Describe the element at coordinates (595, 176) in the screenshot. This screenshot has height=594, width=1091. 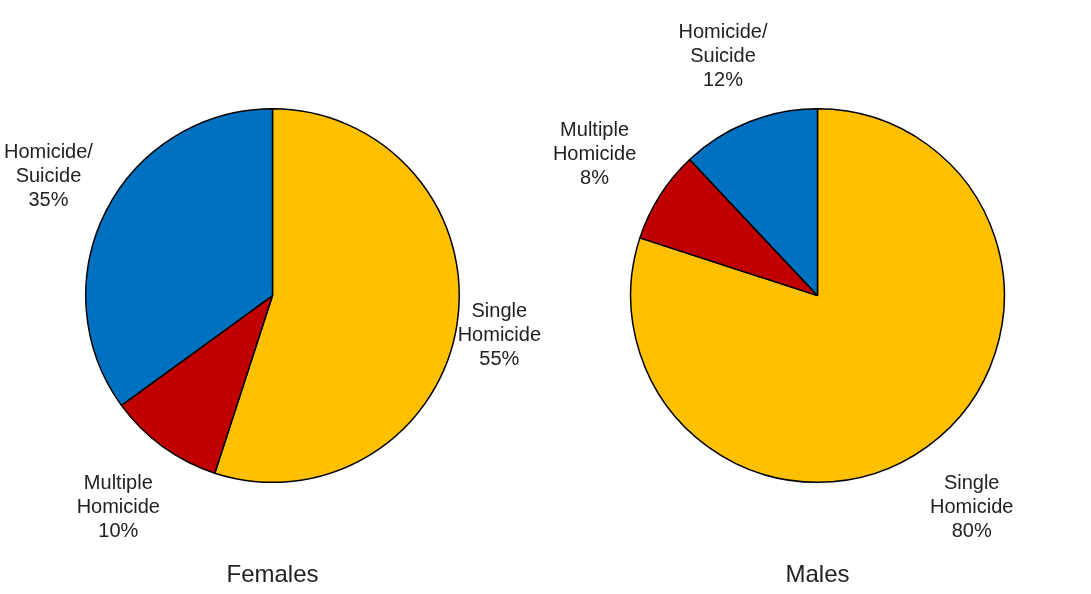
I see `data-label: 8%` at that location.